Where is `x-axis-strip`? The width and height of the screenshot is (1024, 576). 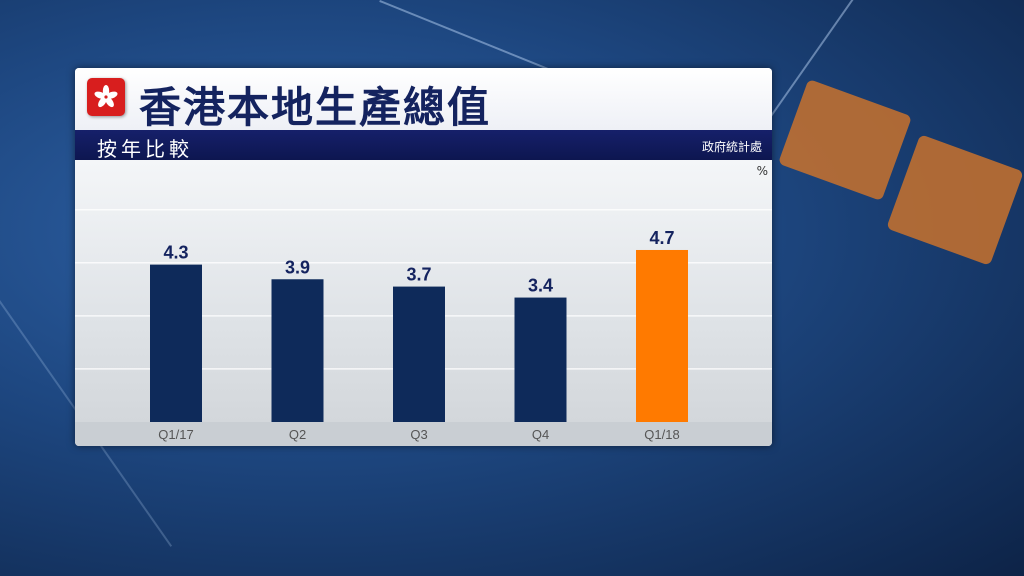 x-axis-strip is located at coordinates (423, 434).